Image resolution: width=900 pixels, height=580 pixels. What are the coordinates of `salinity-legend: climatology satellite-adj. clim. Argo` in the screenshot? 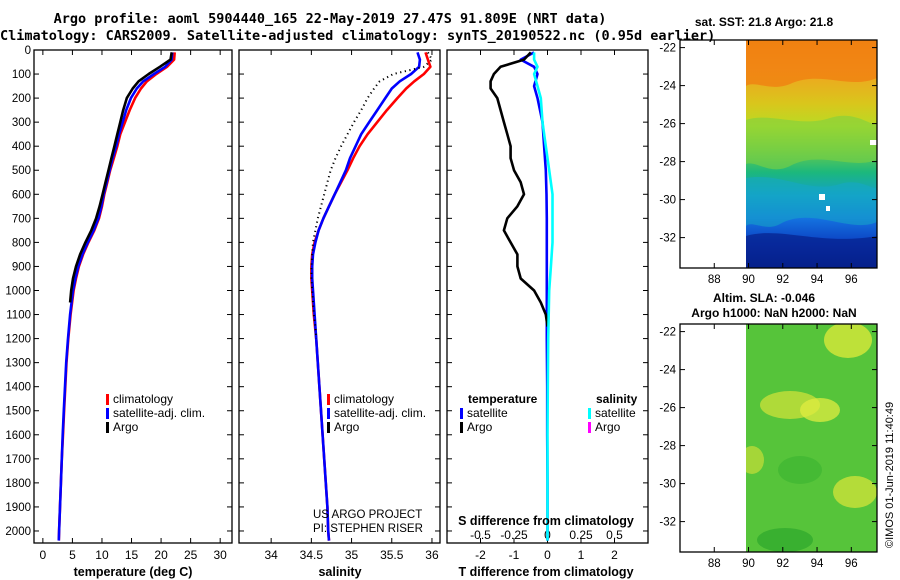 It's located at (376, 413).